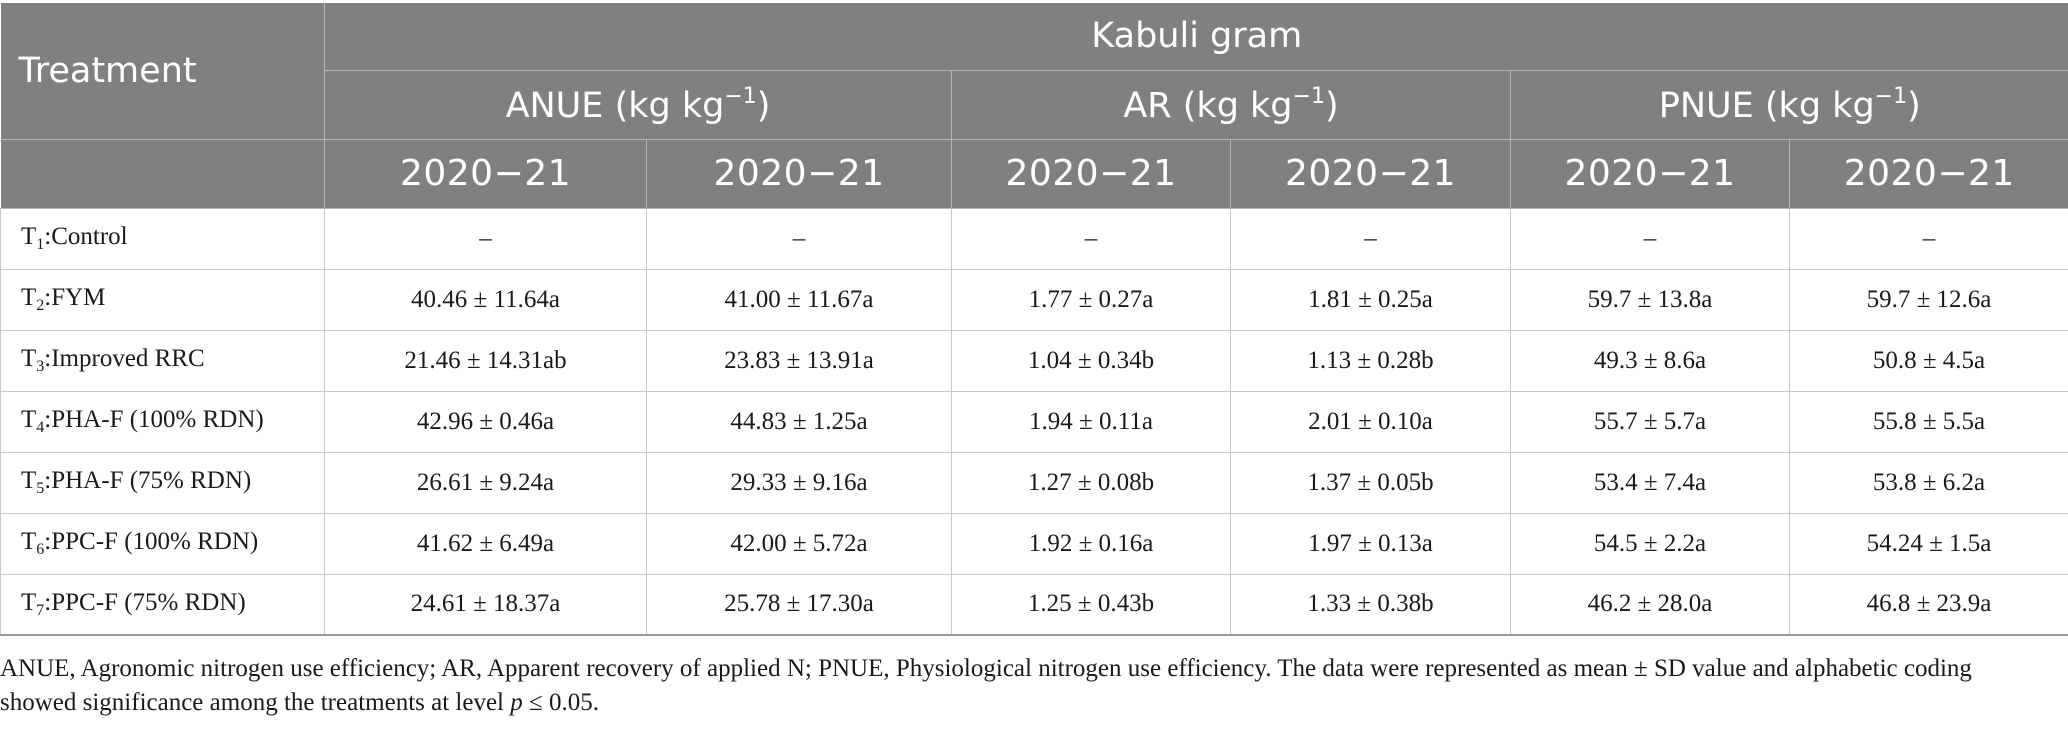  What do you see at coordinates (1928, 422) in the screenshot?
I see `value-cell: 55.8 ± 5.5a` at bounding box center [1928, 422].